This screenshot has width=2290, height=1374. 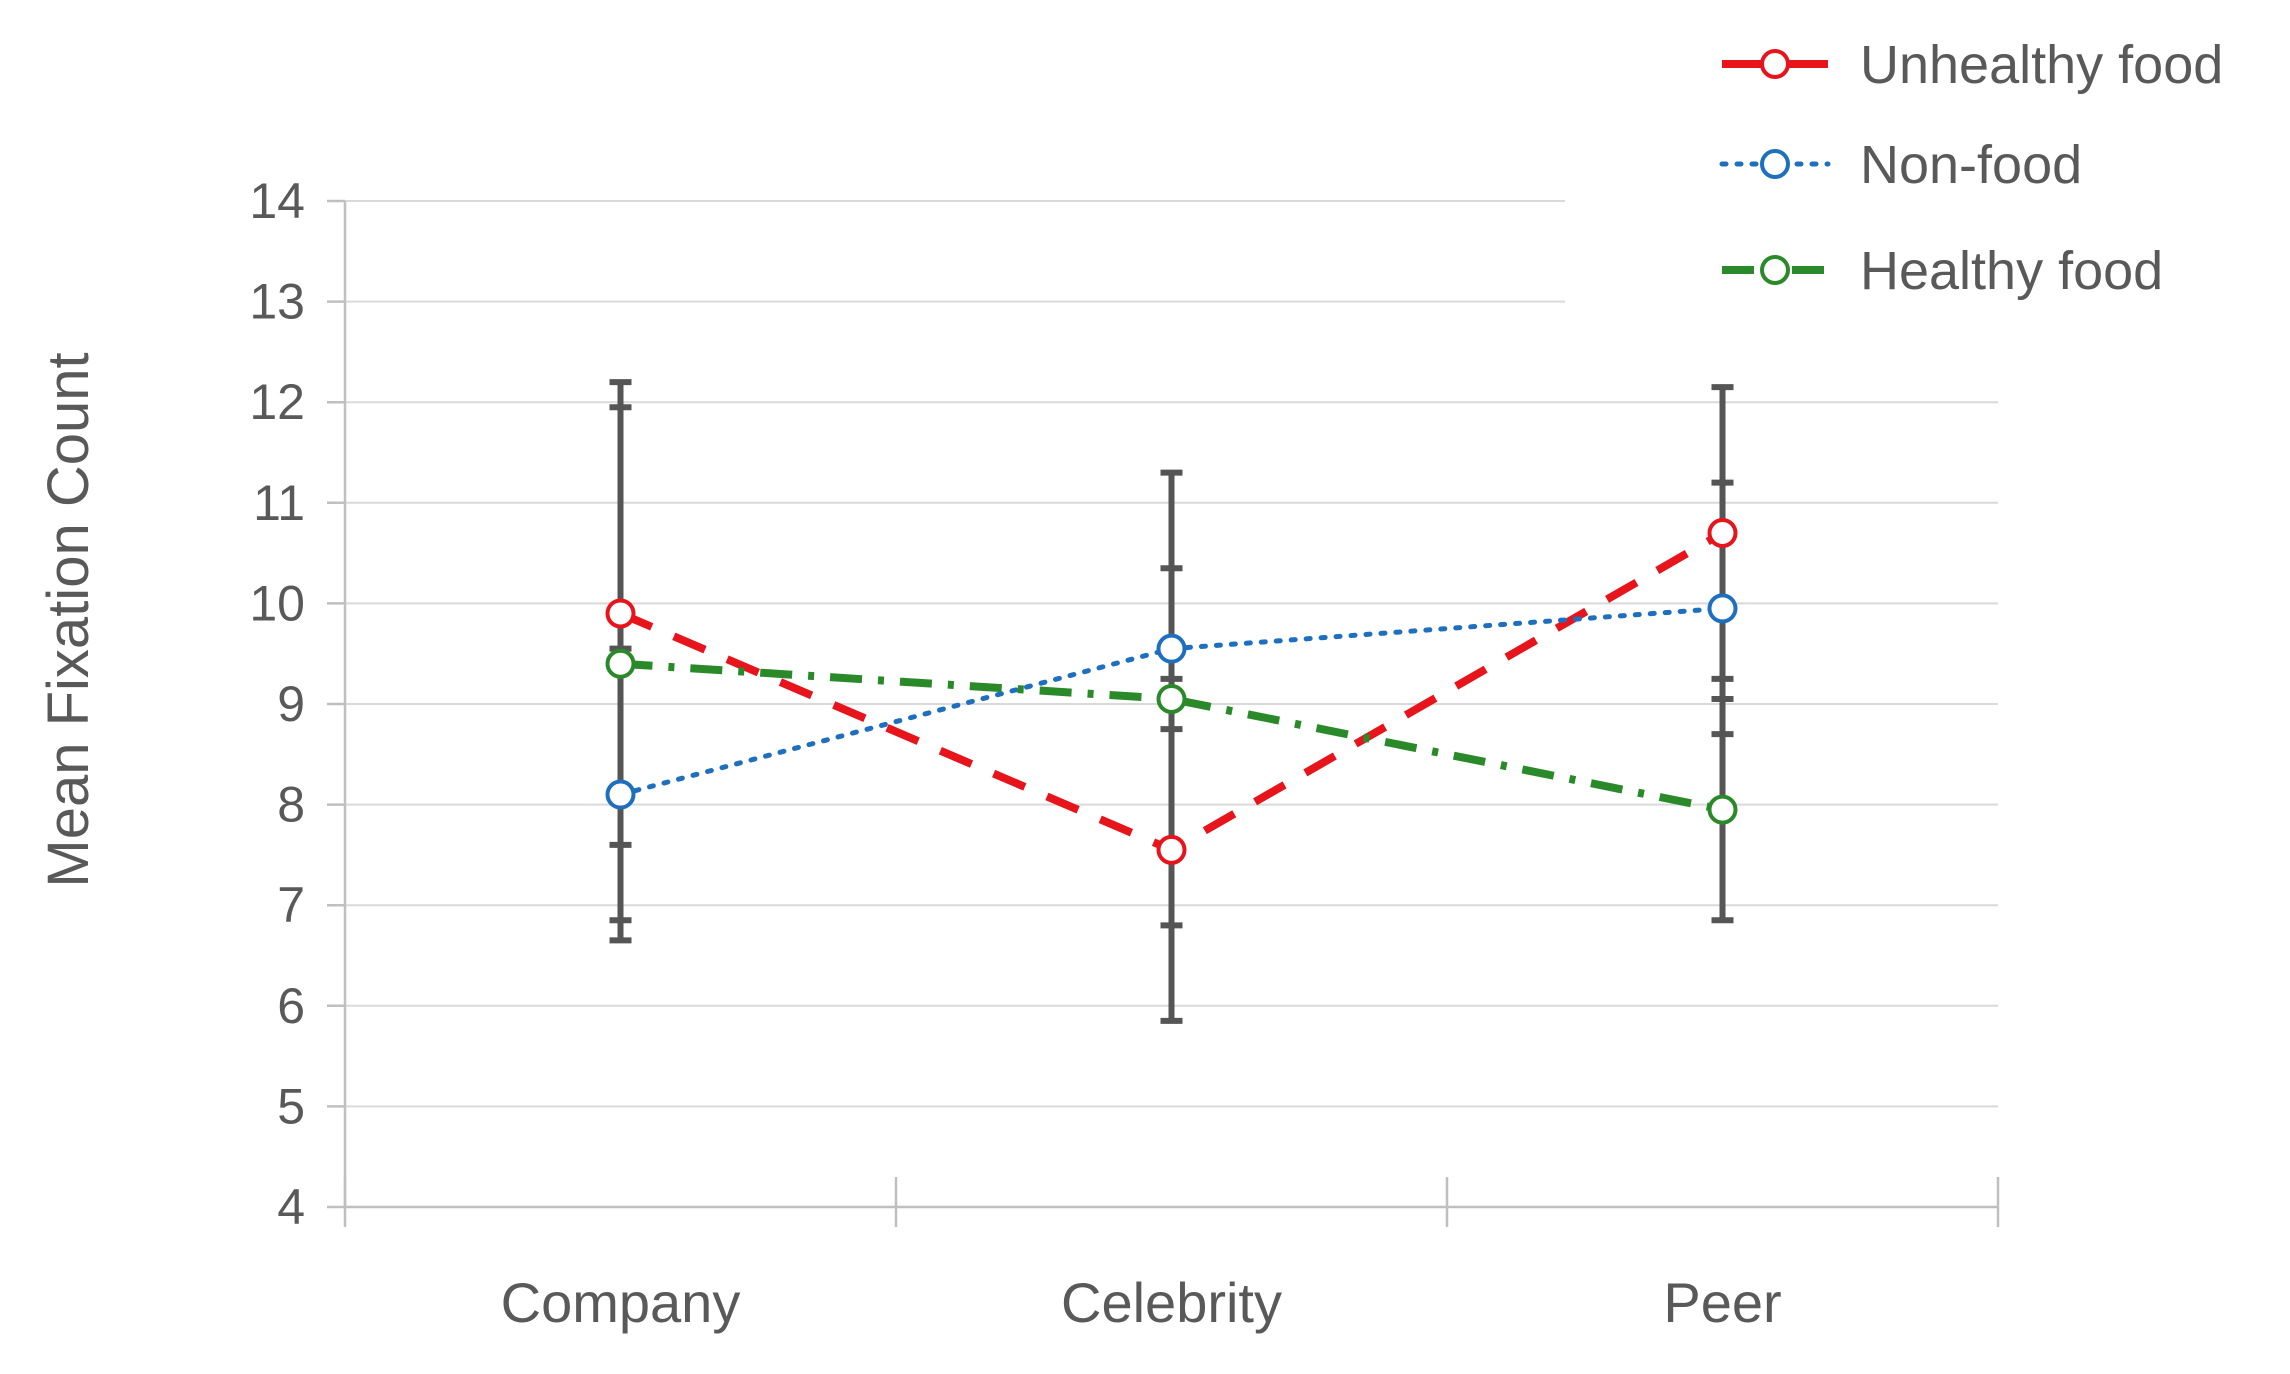 I want to click on y-tick-label: 9, so click(x=291, y=704).